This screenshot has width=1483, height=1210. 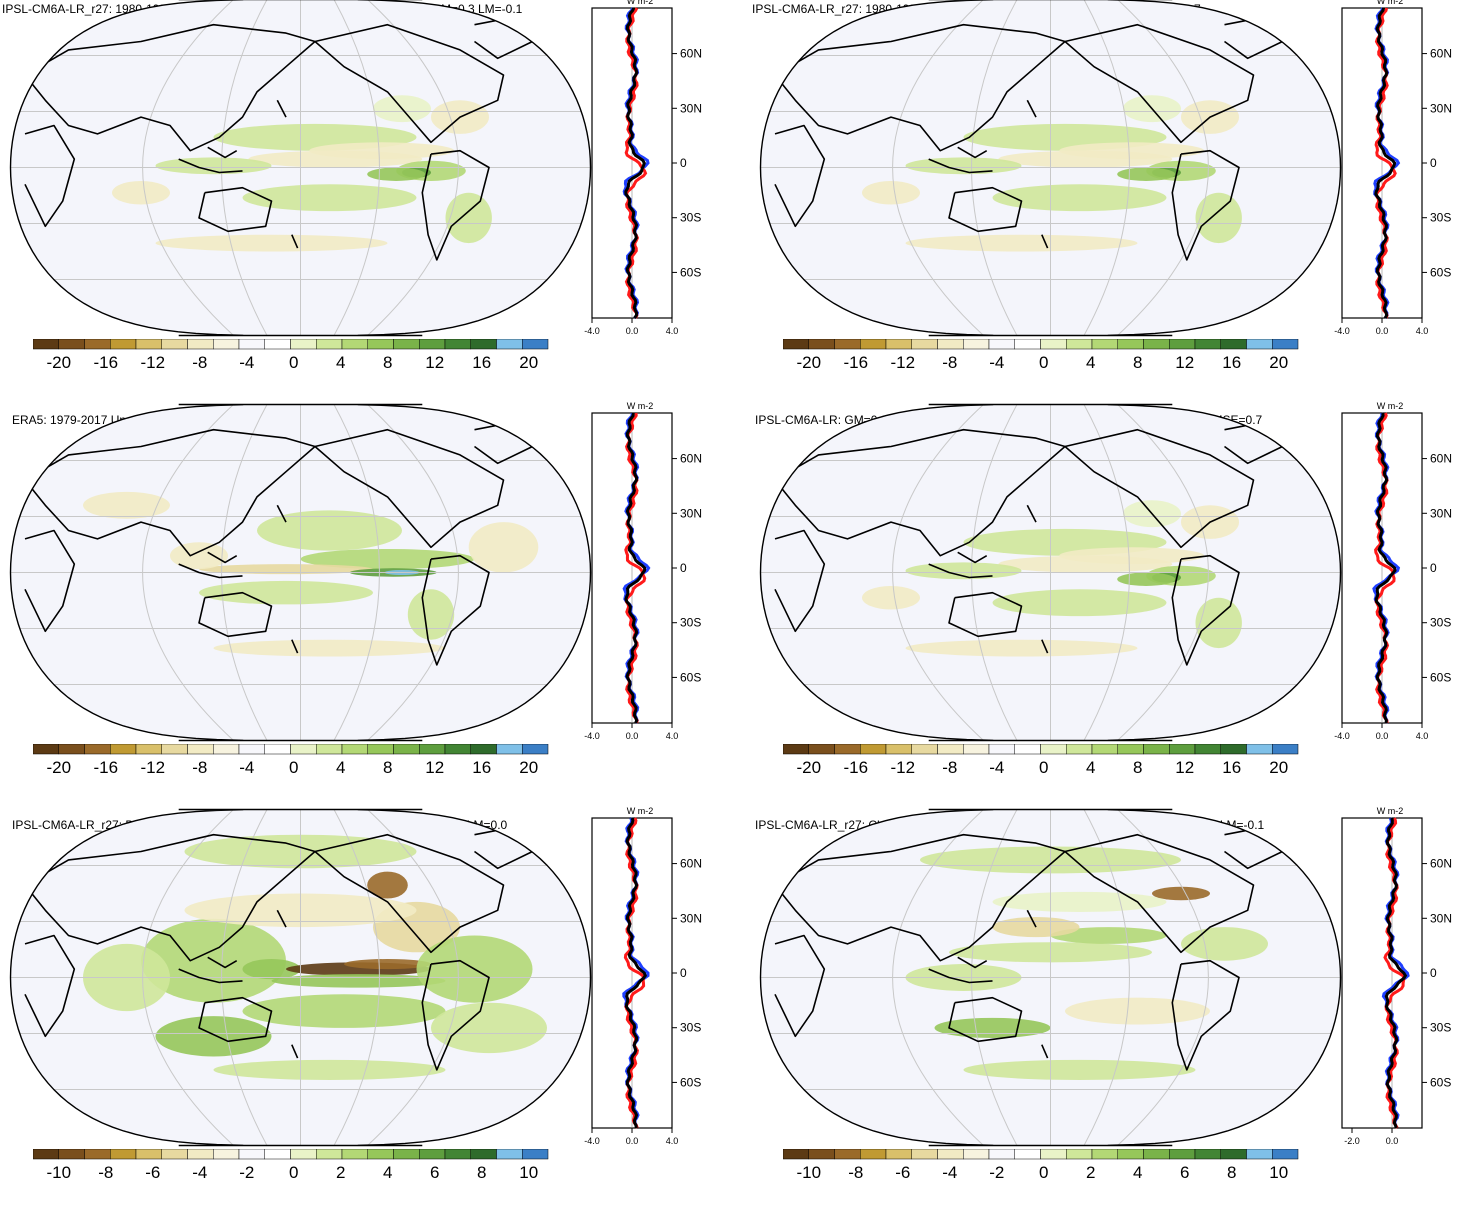 What do you see at coordinates (1396, 976) in the screenshot?
I see `zonal-mean-plot: 60N 30N 0 30S 60S -2.0 0.0 W m-2` at bounding box center [1396, 976].